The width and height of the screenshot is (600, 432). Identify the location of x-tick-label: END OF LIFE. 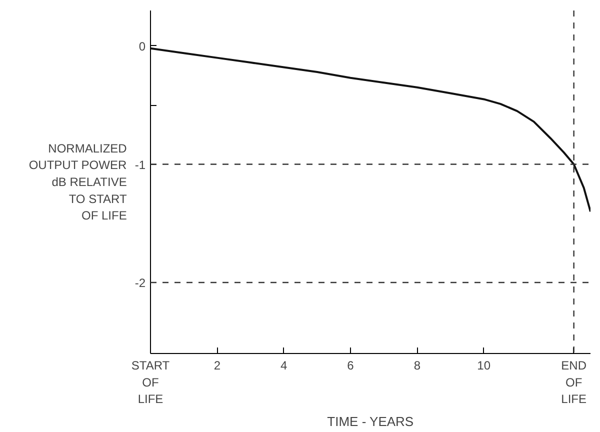
(574, 382).